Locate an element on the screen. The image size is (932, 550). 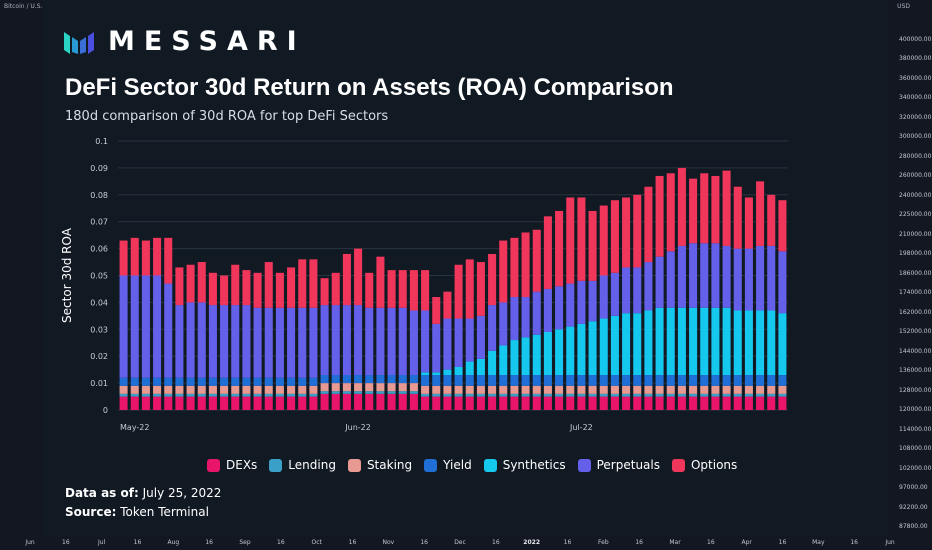
price-scale-tick: 240000.00 is located at coordinates (915, 195).